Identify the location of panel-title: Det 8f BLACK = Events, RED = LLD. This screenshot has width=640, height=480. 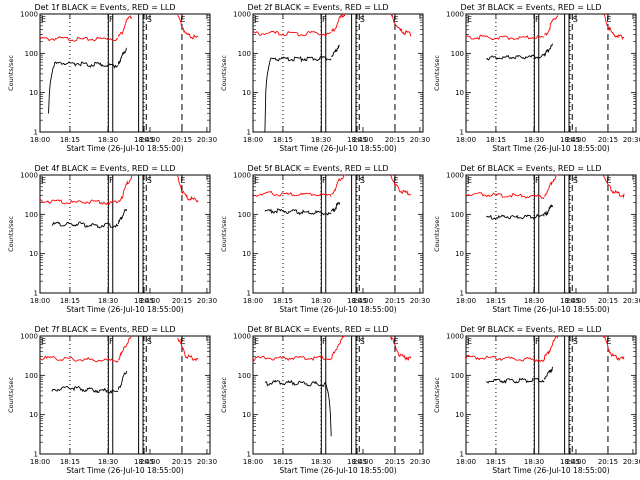
(317, 329).